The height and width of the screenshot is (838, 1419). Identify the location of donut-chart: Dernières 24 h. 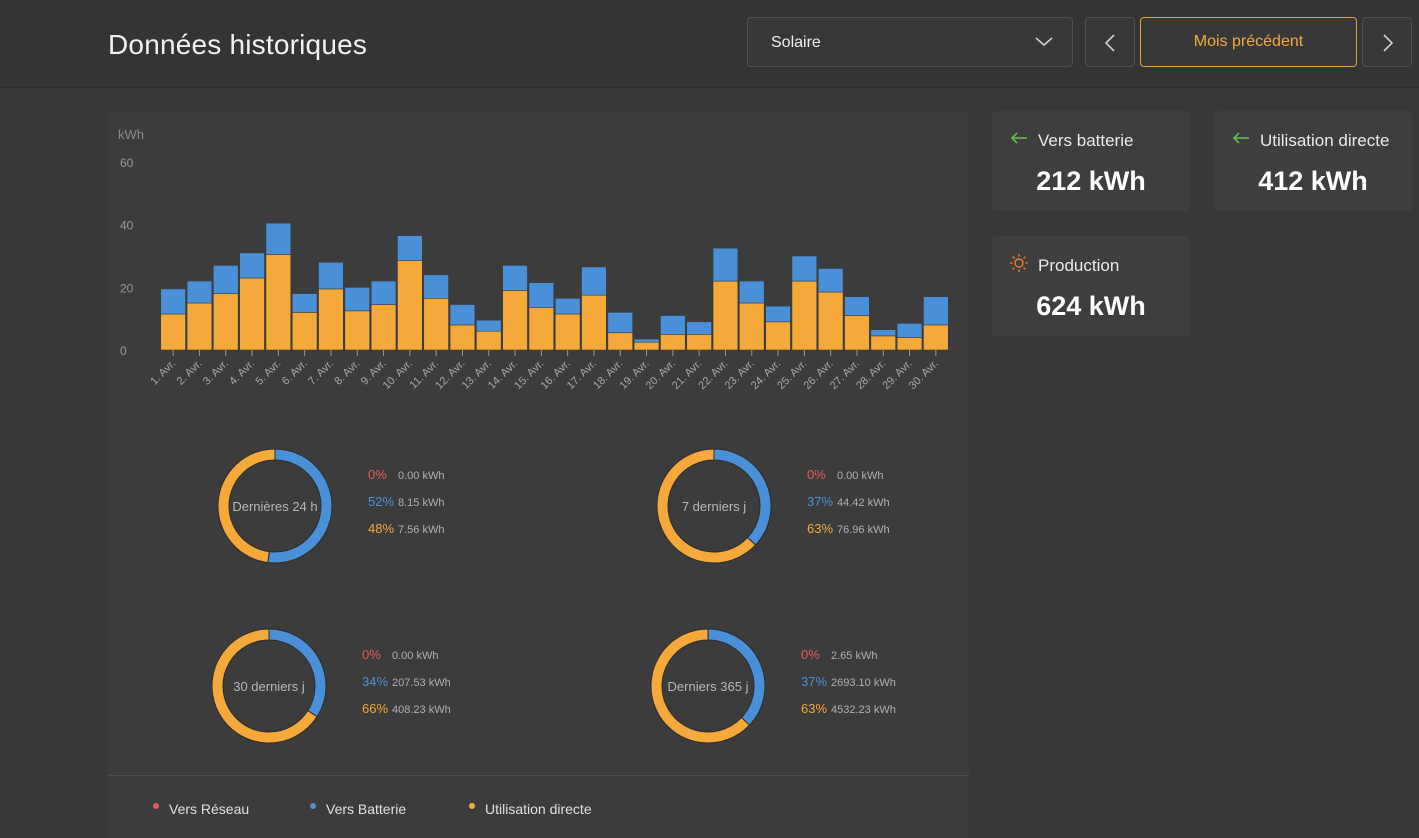
(275, 506).